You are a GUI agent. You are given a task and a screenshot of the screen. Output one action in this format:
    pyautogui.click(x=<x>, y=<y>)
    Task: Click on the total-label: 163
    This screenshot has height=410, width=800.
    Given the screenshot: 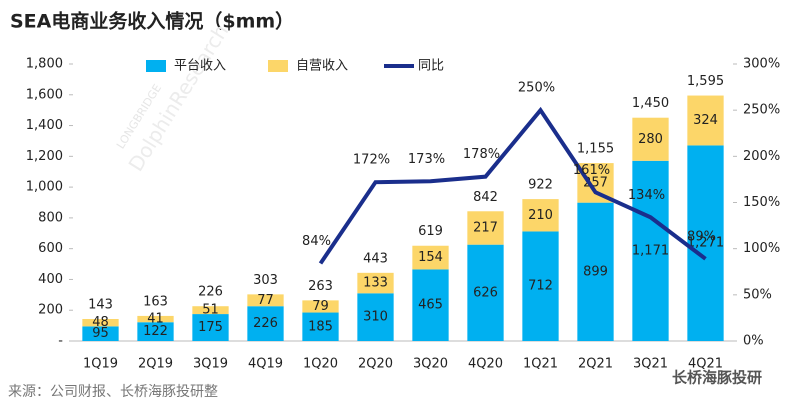 What is the action you would take?
    pyautogui.click(x=155, y=301)
    